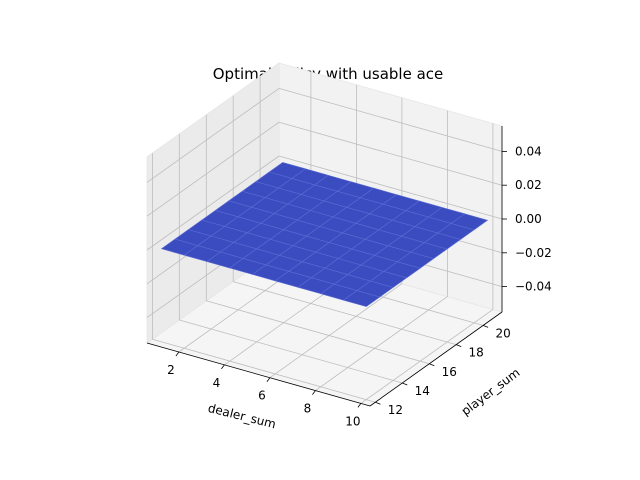 This screenshot has width=640, height=480. Describe the element at coordinates (469, 222) in the screenshot. I see `surface-cell` at that location.